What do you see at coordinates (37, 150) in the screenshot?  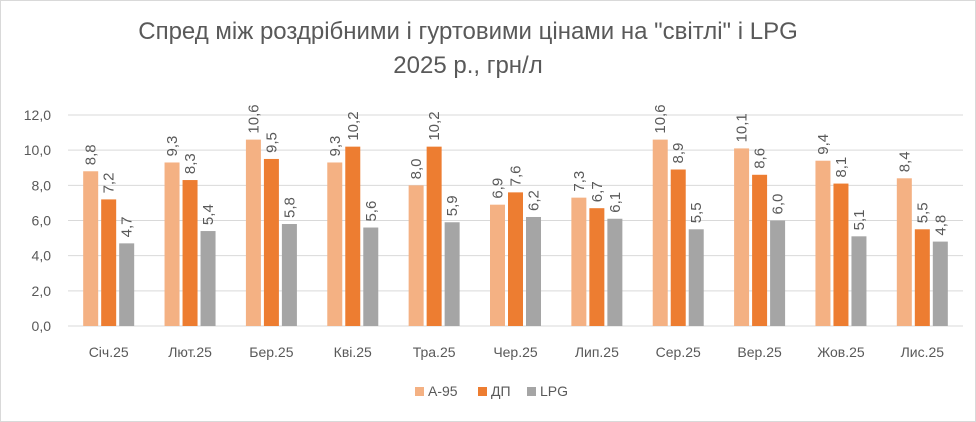 I see `y-tick-label: 10,0` at bounding box center [37, 150].